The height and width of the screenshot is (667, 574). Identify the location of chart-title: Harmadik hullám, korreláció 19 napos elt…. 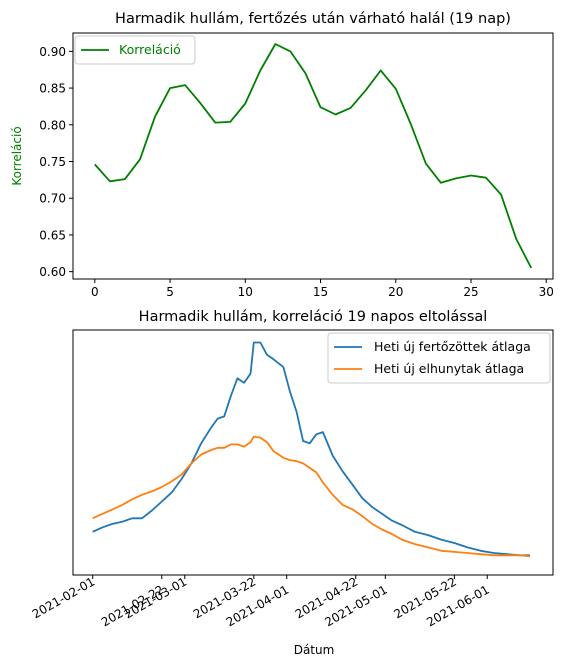
(313, 317).